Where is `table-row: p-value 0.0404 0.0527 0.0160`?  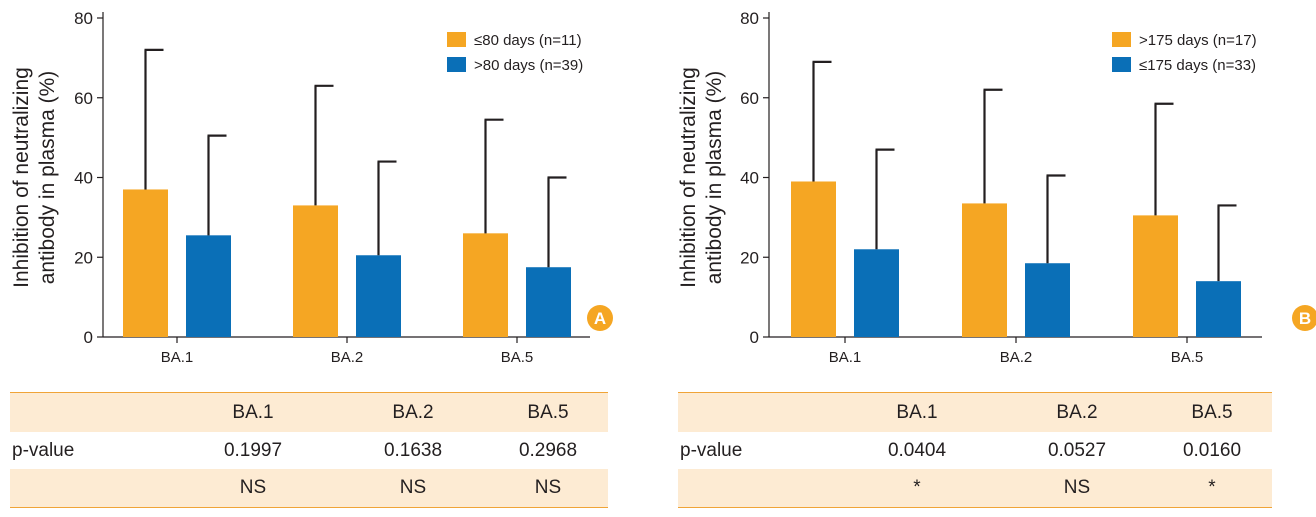 table-row: p-value 0.0404 0.0527 0.0160 is located at coordinates (975, 450).